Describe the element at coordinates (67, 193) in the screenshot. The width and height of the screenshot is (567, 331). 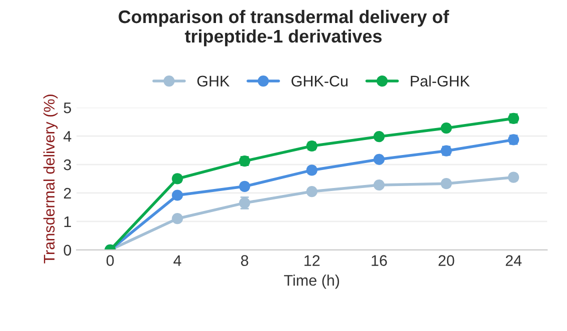
I see `y-tick-label: 2` at that location.